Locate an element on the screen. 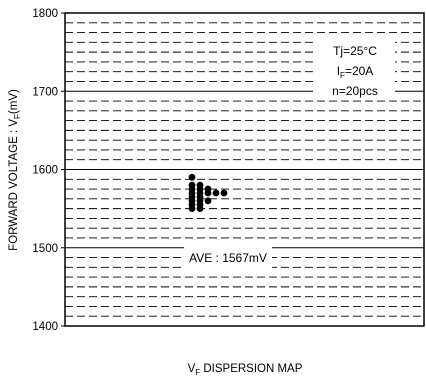  y-tick-label: 1600 is located at coordinates (45, 171).